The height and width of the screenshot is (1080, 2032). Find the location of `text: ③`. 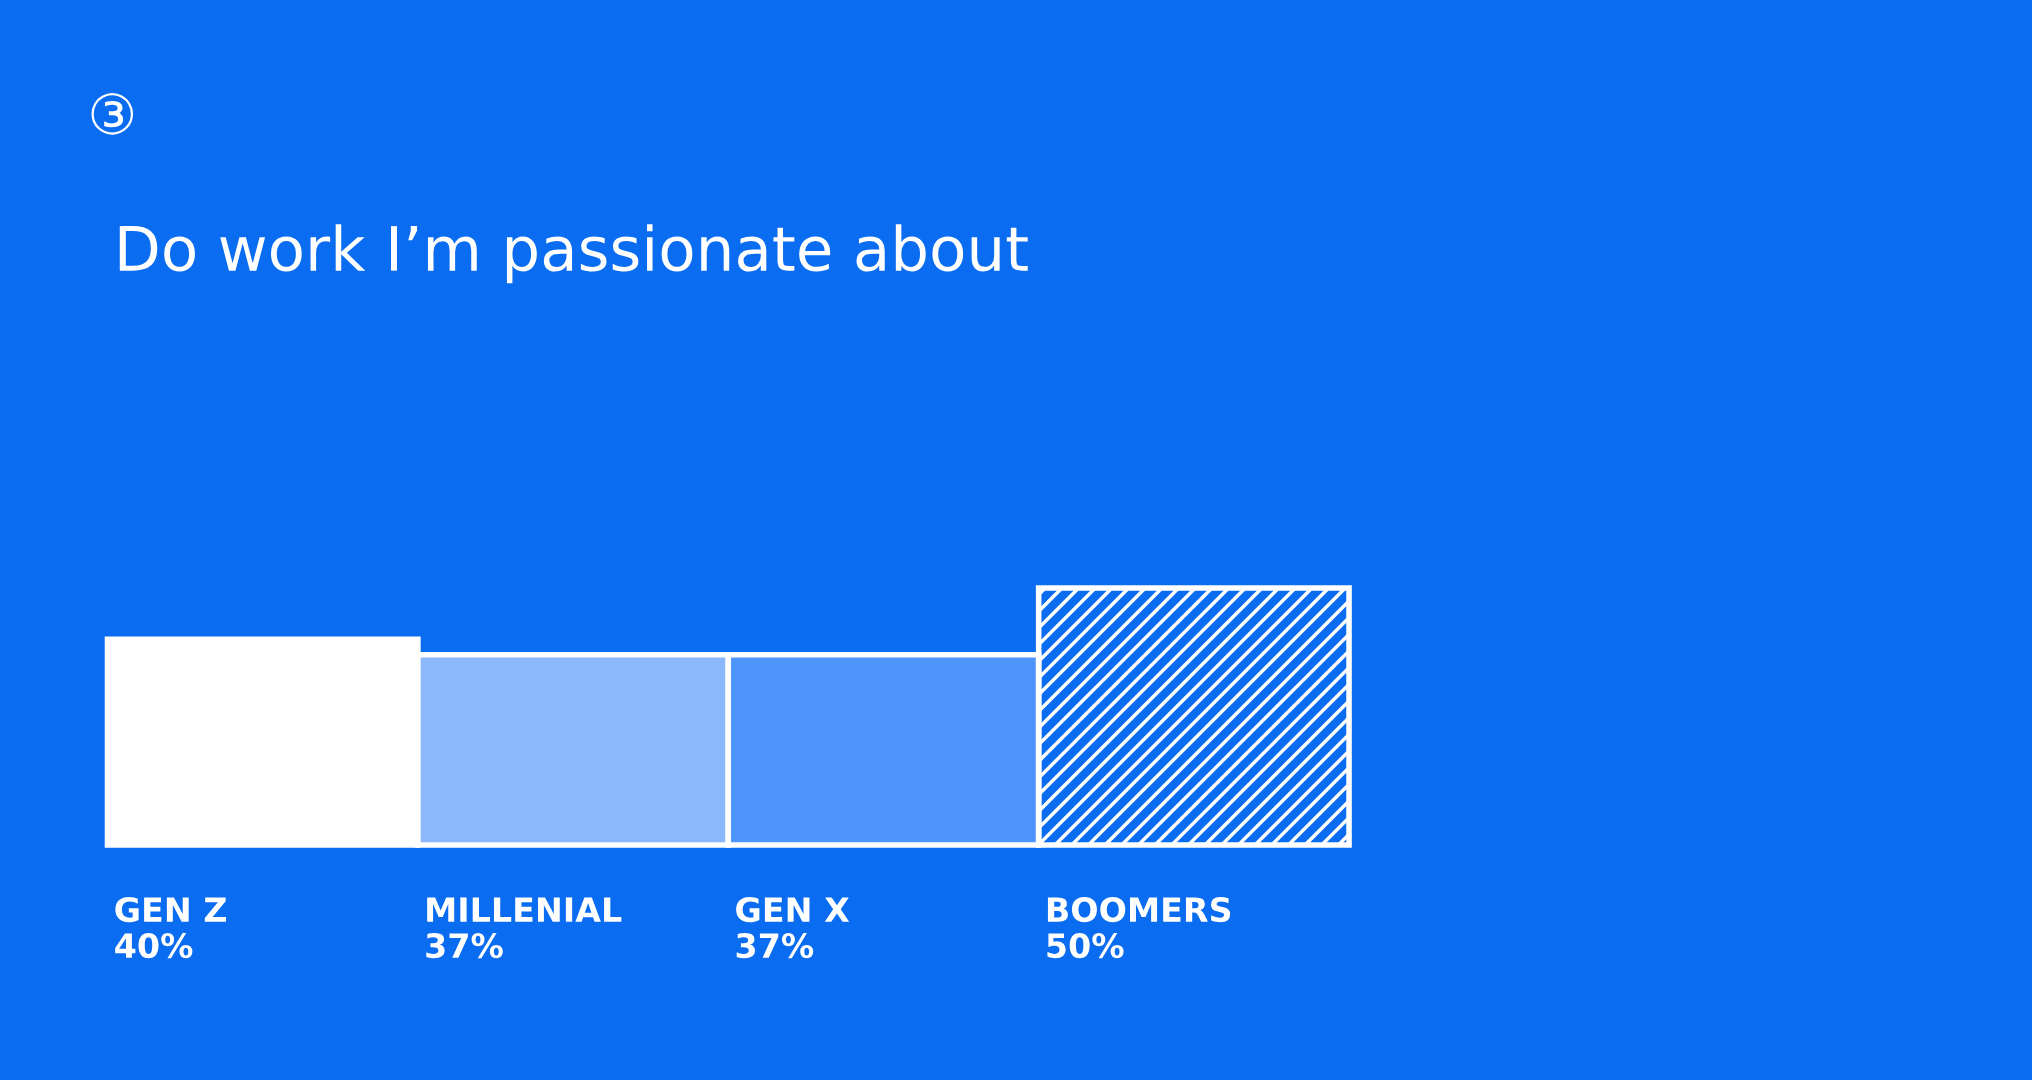

text: ③ is located at coordinates (112, 114).